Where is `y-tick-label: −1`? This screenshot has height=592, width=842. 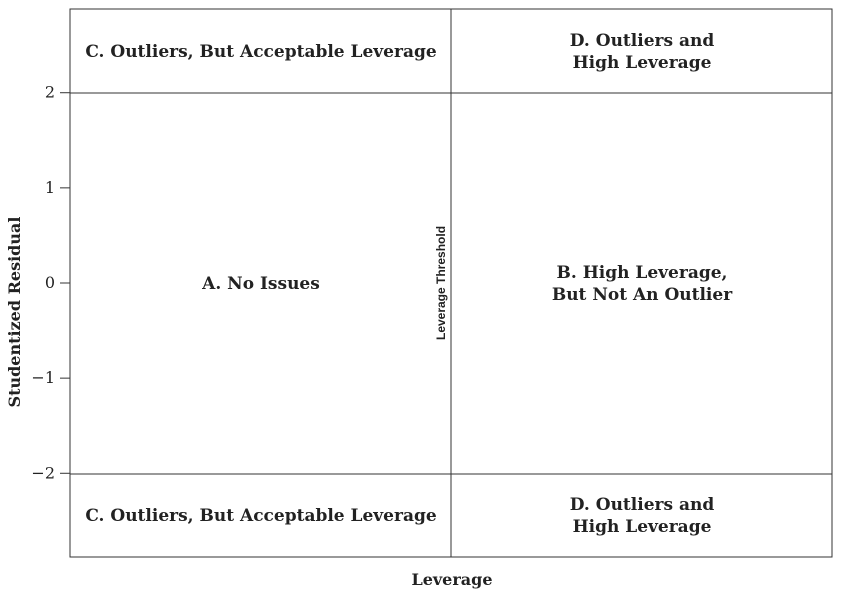 y-tick-label: −1 is located at coordinates (43, 377).